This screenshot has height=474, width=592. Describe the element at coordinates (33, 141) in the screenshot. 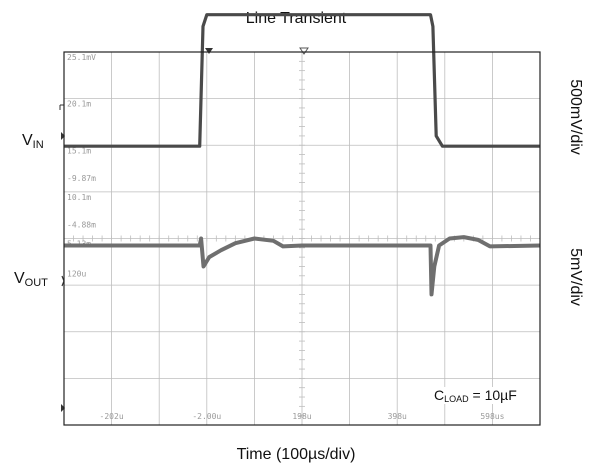

I see `vin-label: VIN` at that location.